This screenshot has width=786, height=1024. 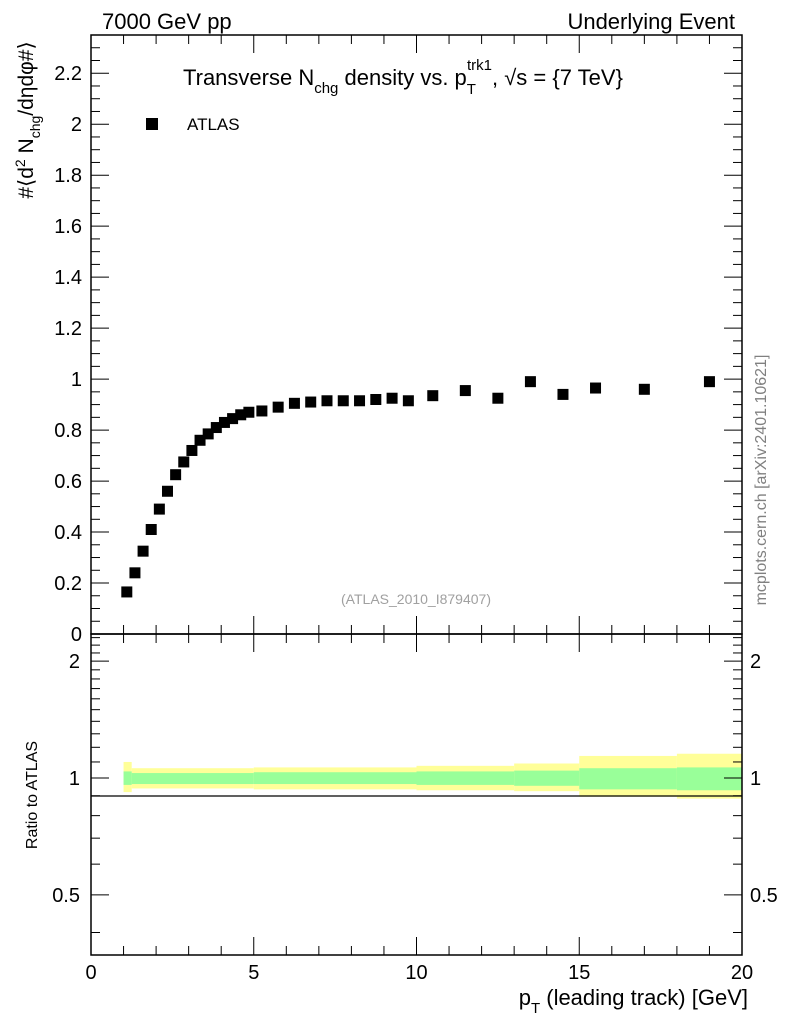 What do you see at coordinates (579, 973) in the screenshot?
I see `x-tick-label: 15` at bounding box center [579, 973].